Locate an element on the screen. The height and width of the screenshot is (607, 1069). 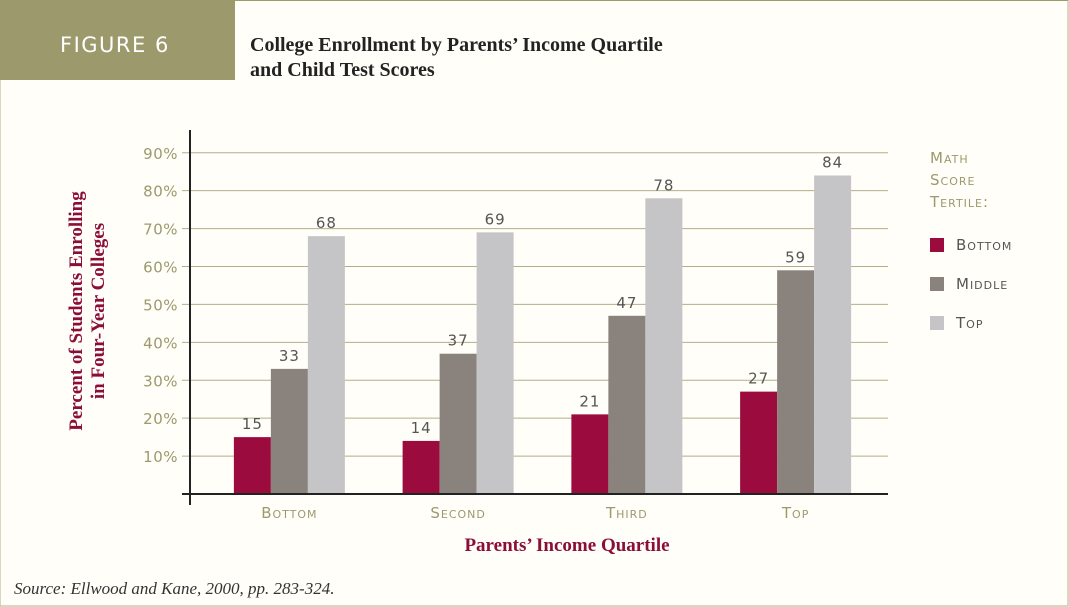
y-tick-label: 90% is located at coordinates (160, 154).